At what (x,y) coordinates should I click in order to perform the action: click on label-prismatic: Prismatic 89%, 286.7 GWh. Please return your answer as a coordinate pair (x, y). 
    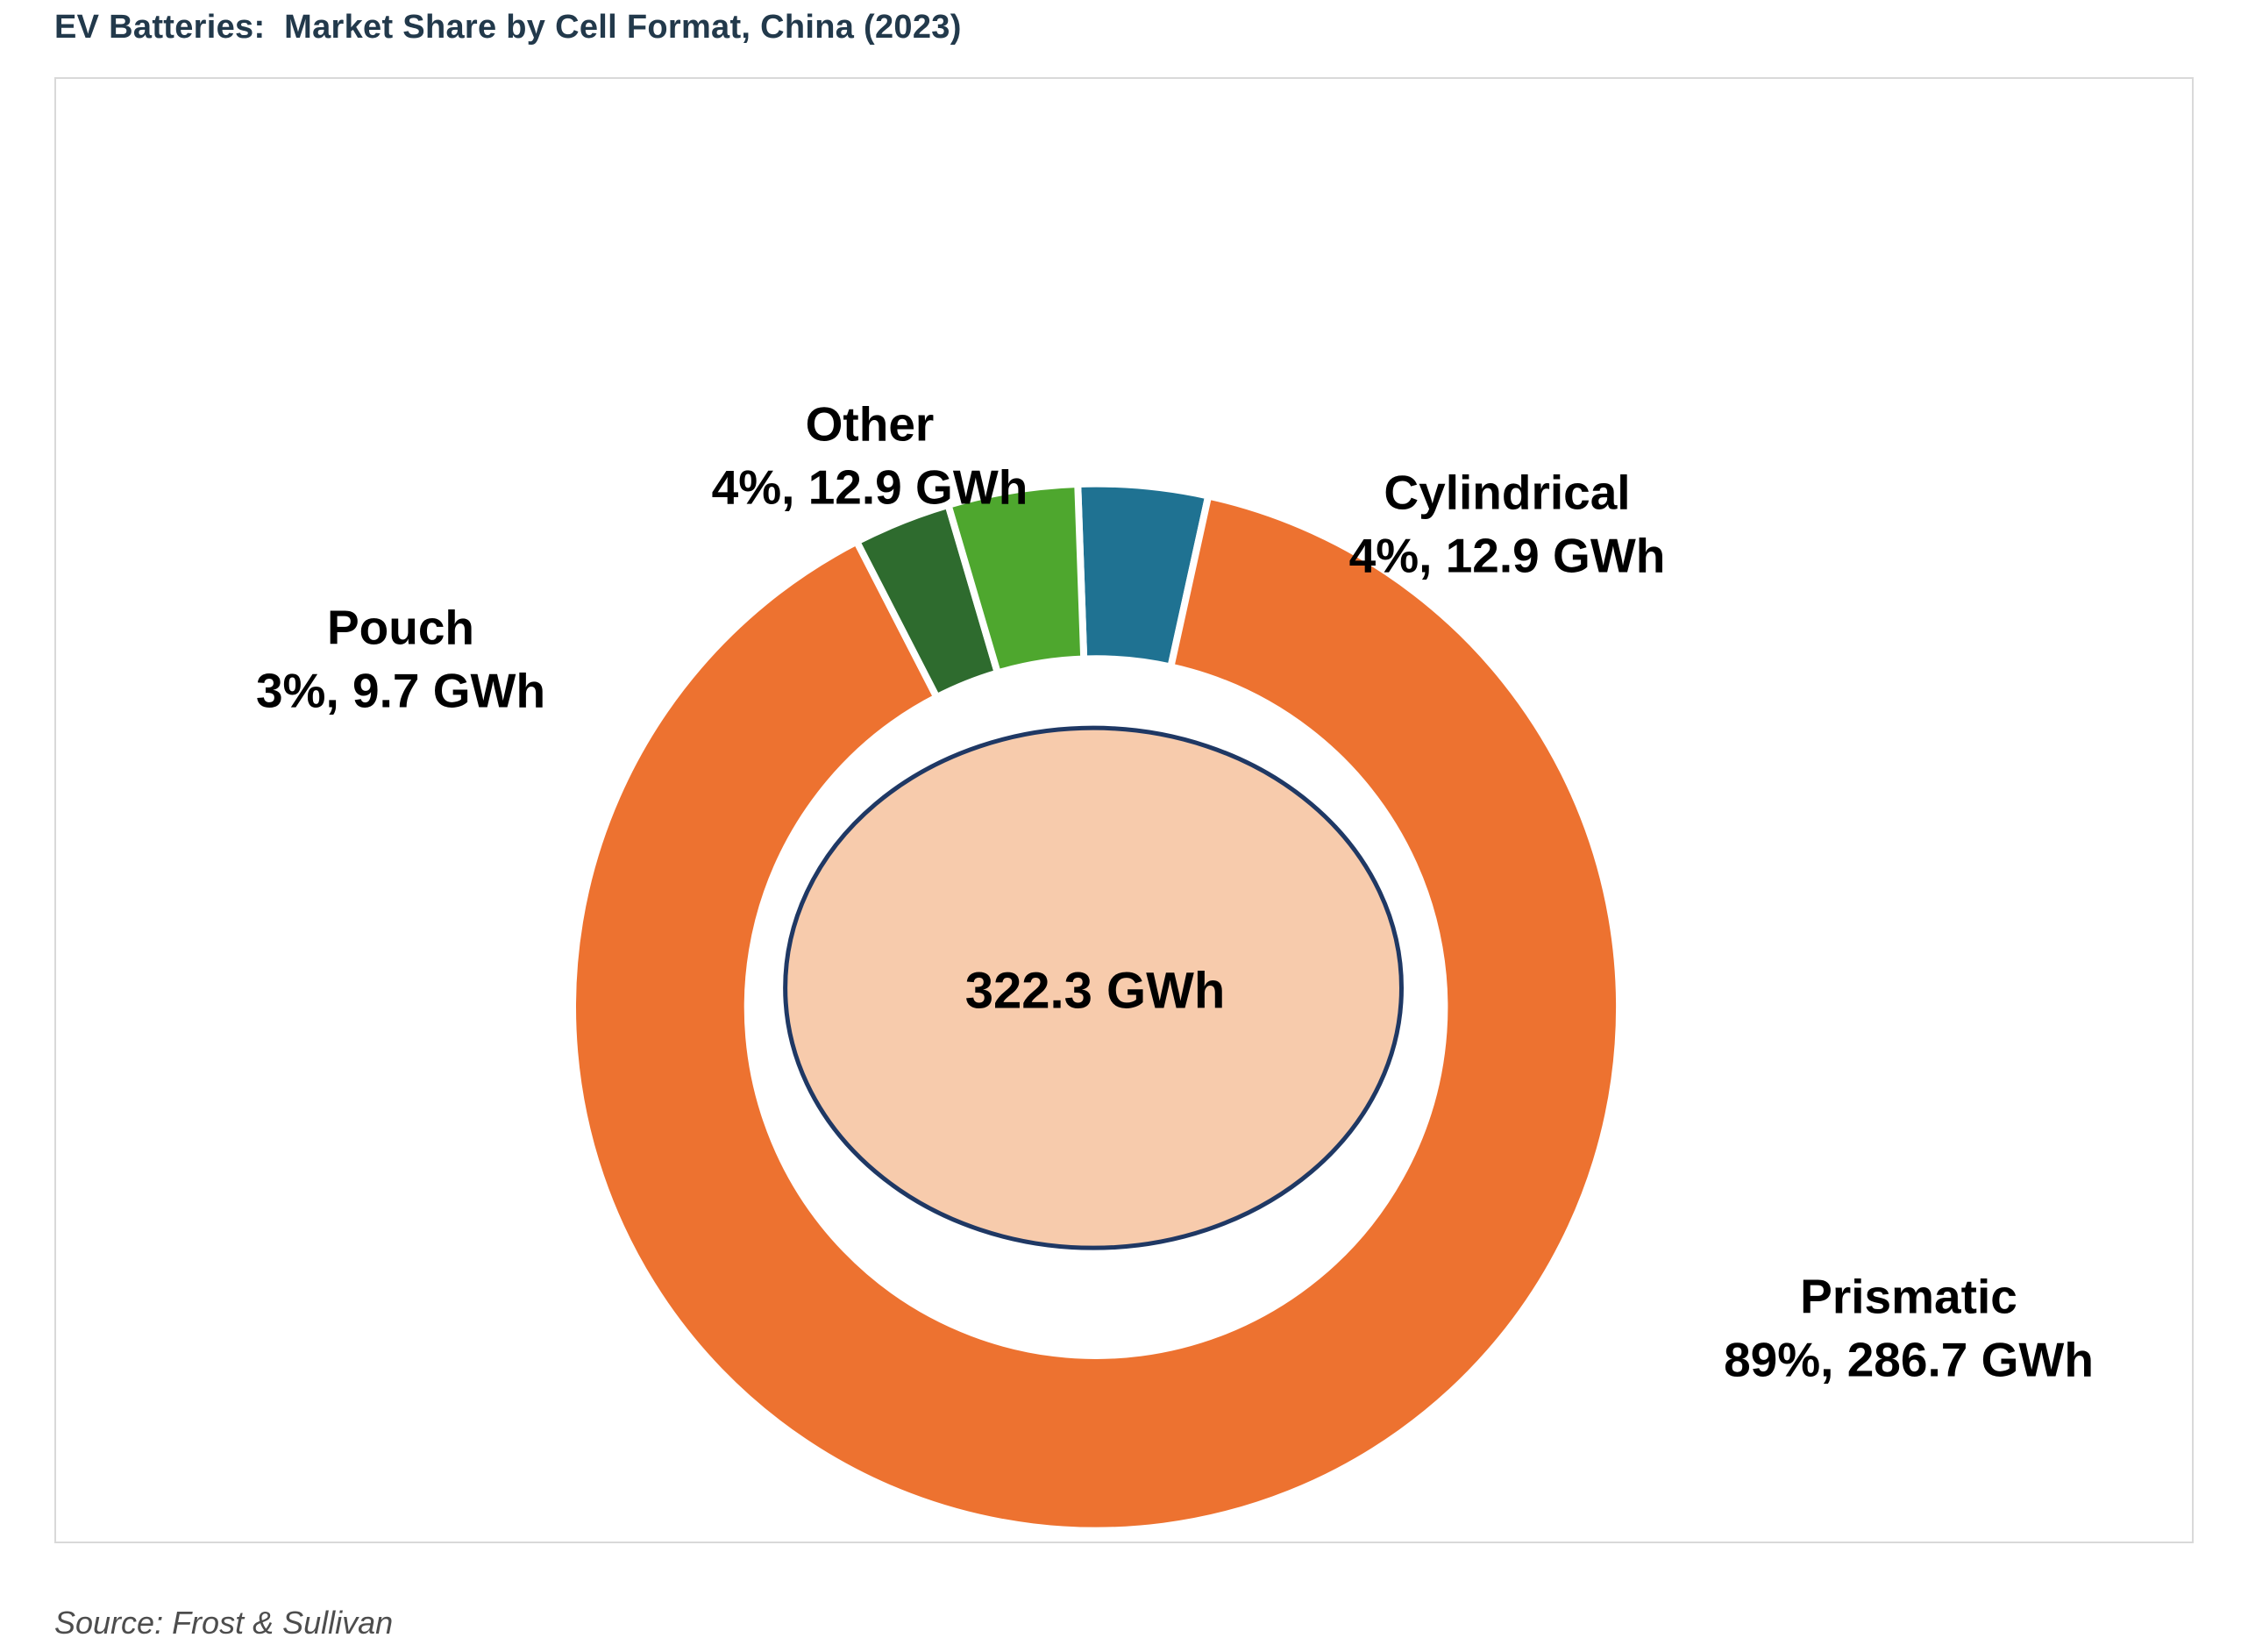
    Looking at the image, I should click on (1909, 1329).